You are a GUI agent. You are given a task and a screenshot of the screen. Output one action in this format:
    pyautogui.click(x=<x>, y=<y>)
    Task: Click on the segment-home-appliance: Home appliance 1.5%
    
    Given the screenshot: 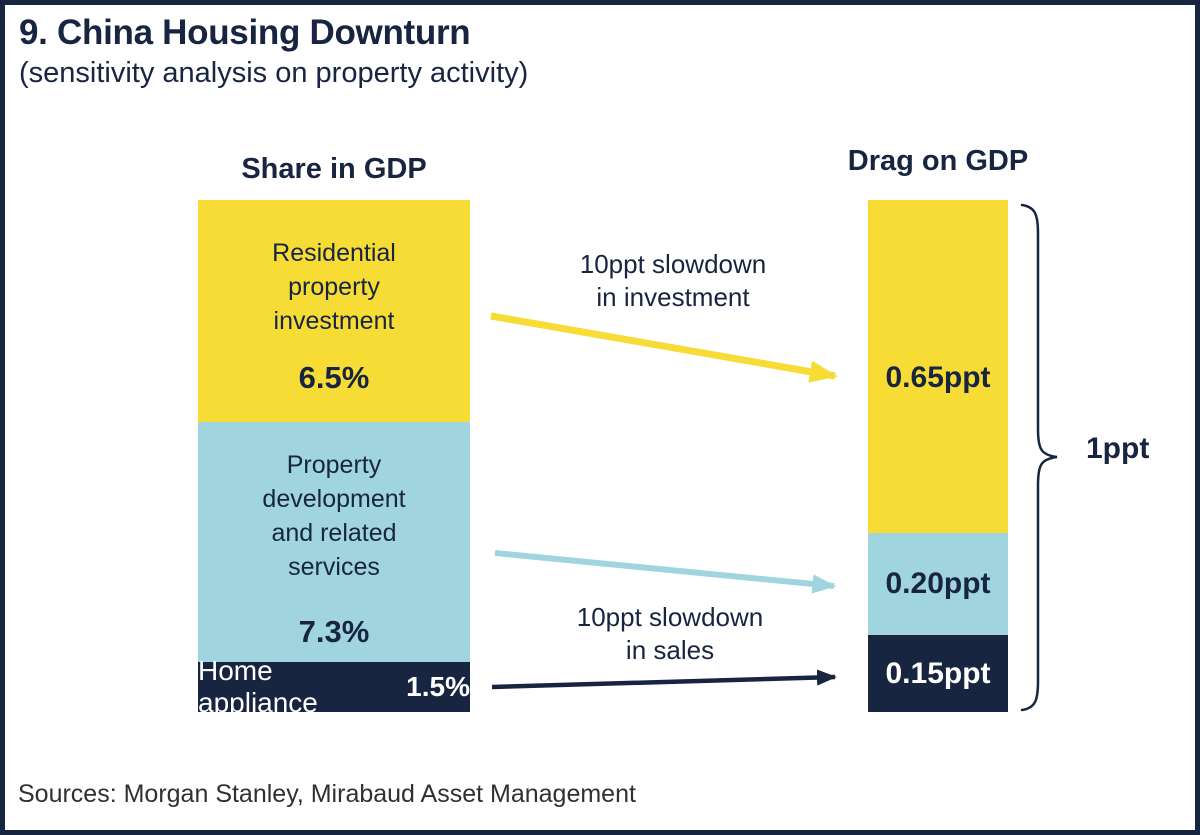 What is the action you would take?
    pyautogui.click(x=334, y=686)
    